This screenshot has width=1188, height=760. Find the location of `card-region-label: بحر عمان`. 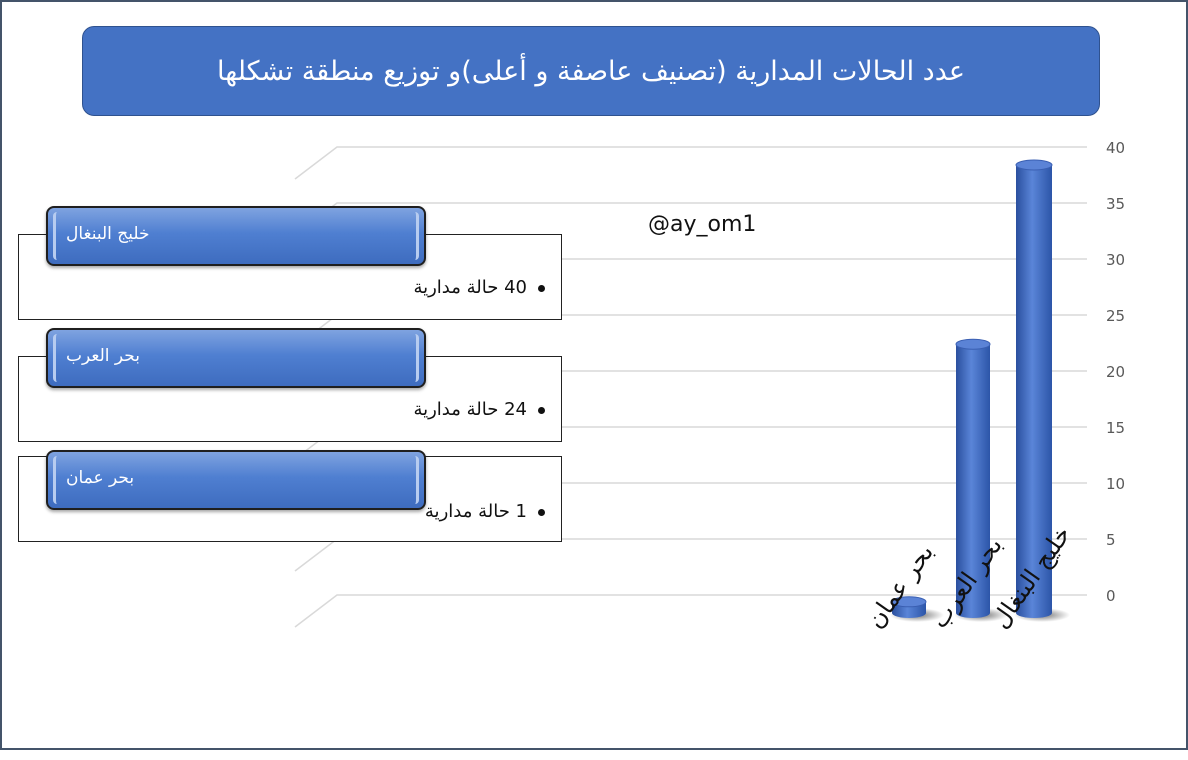

card-region-label: بحر عمان is located at coordinates (100, 478).